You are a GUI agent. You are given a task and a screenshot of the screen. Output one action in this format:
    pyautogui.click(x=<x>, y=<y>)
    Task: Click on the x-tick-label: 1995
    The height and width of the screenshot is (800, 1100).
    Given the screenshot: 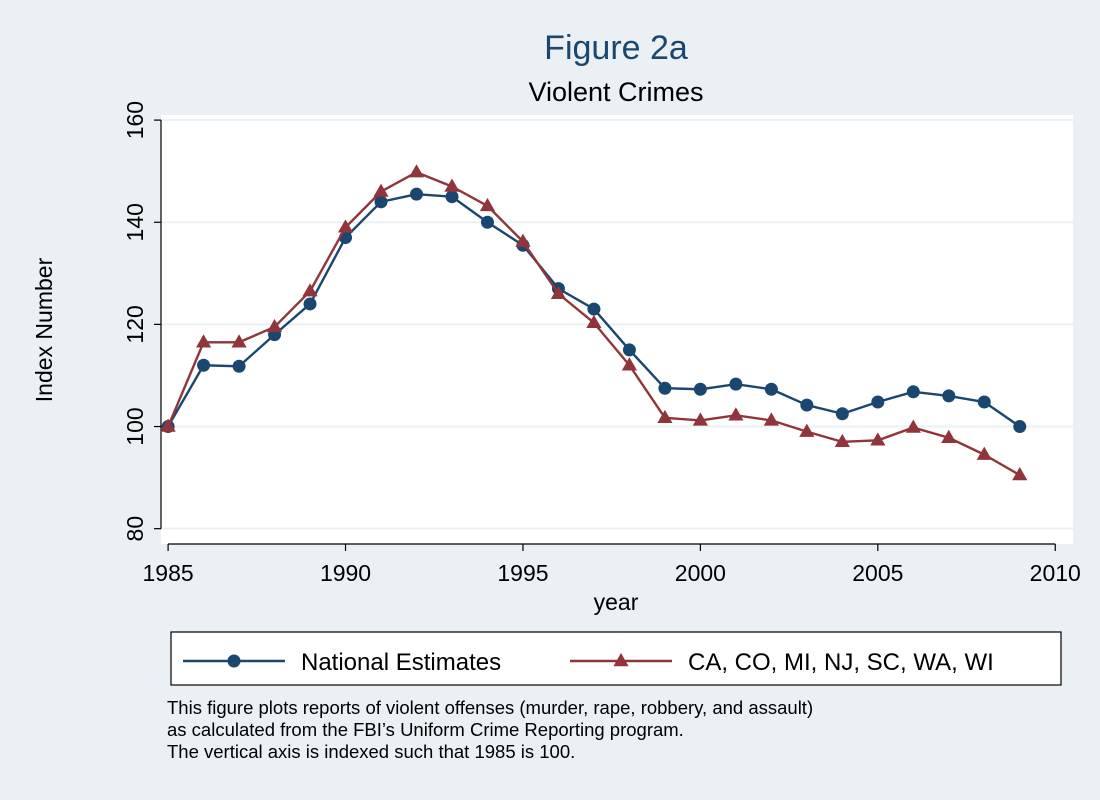 What is the action you would take?
    pyautogui.click(x=522, y=573)
    